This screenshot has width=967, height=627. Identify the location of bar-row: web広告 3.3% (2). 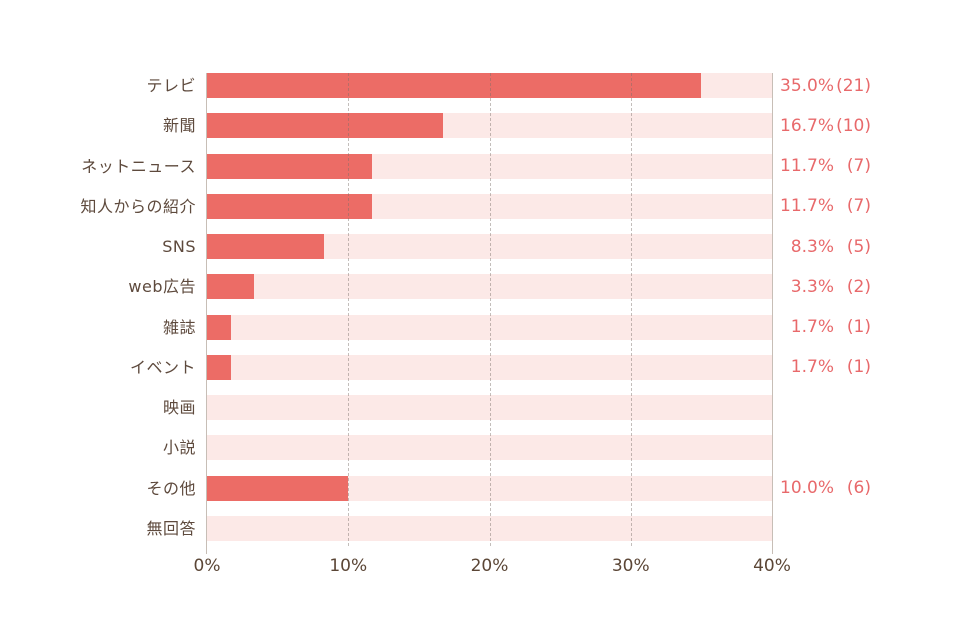
(499, 287).